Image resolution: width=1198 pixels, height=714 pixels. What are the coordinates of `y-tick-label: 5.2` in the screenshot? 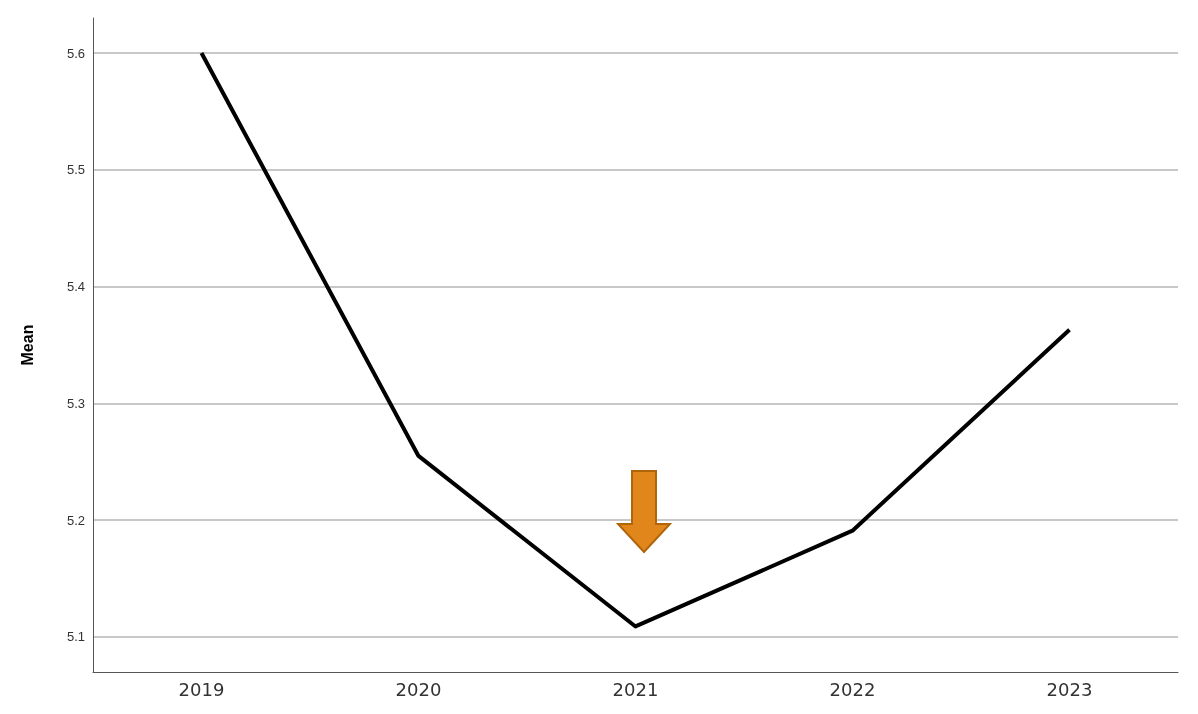 It's located at (75, 520).